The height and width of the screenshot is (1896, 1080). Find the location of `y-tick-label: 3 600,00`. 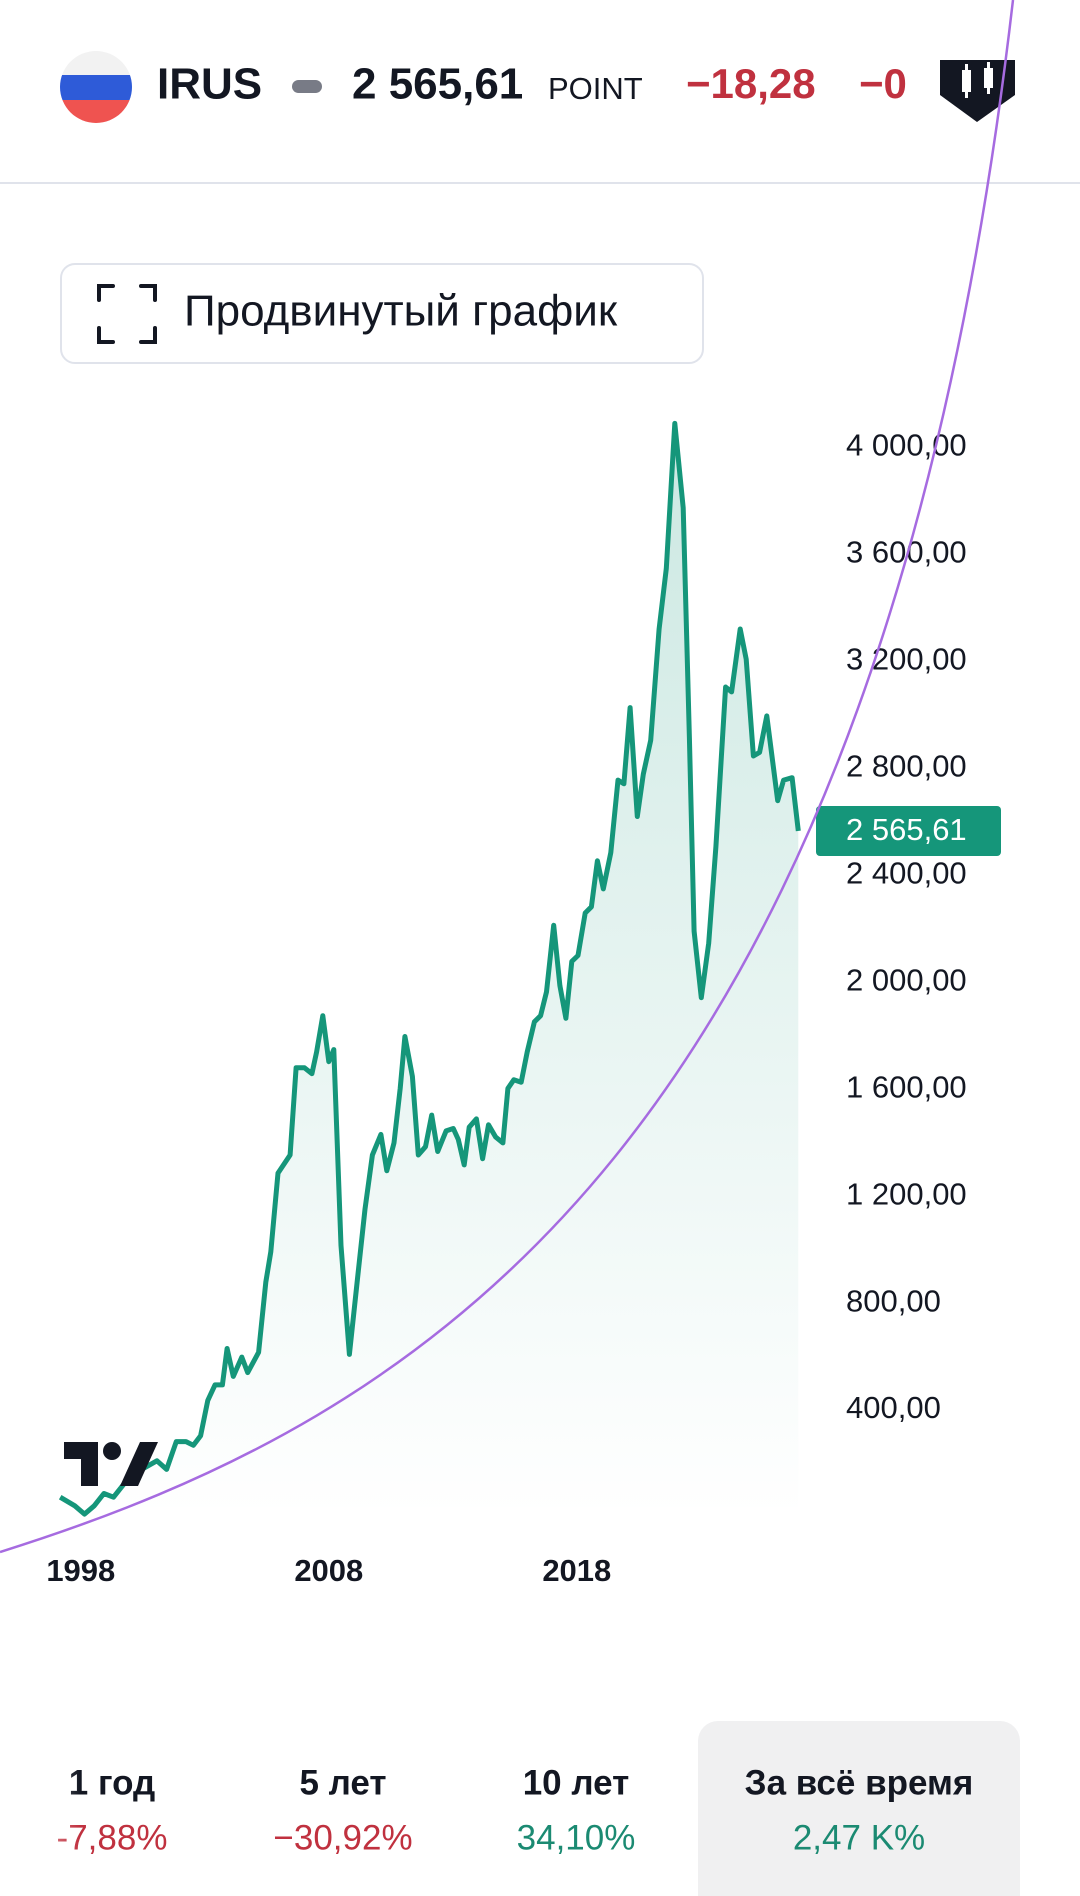

y-tick-label: 3 600,00 is located at coordinates (906, 552).